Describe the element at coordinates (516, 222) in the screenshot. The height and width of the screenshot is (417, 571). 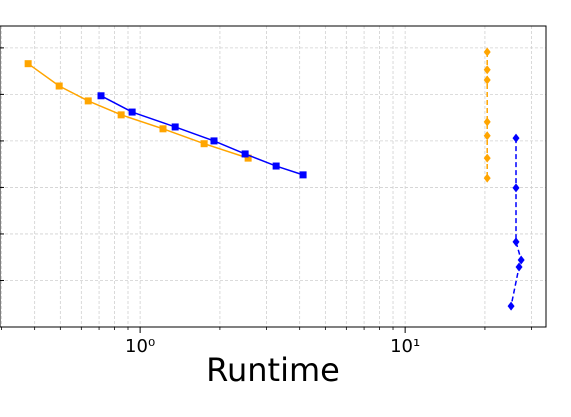
I see `series-line` at that location.